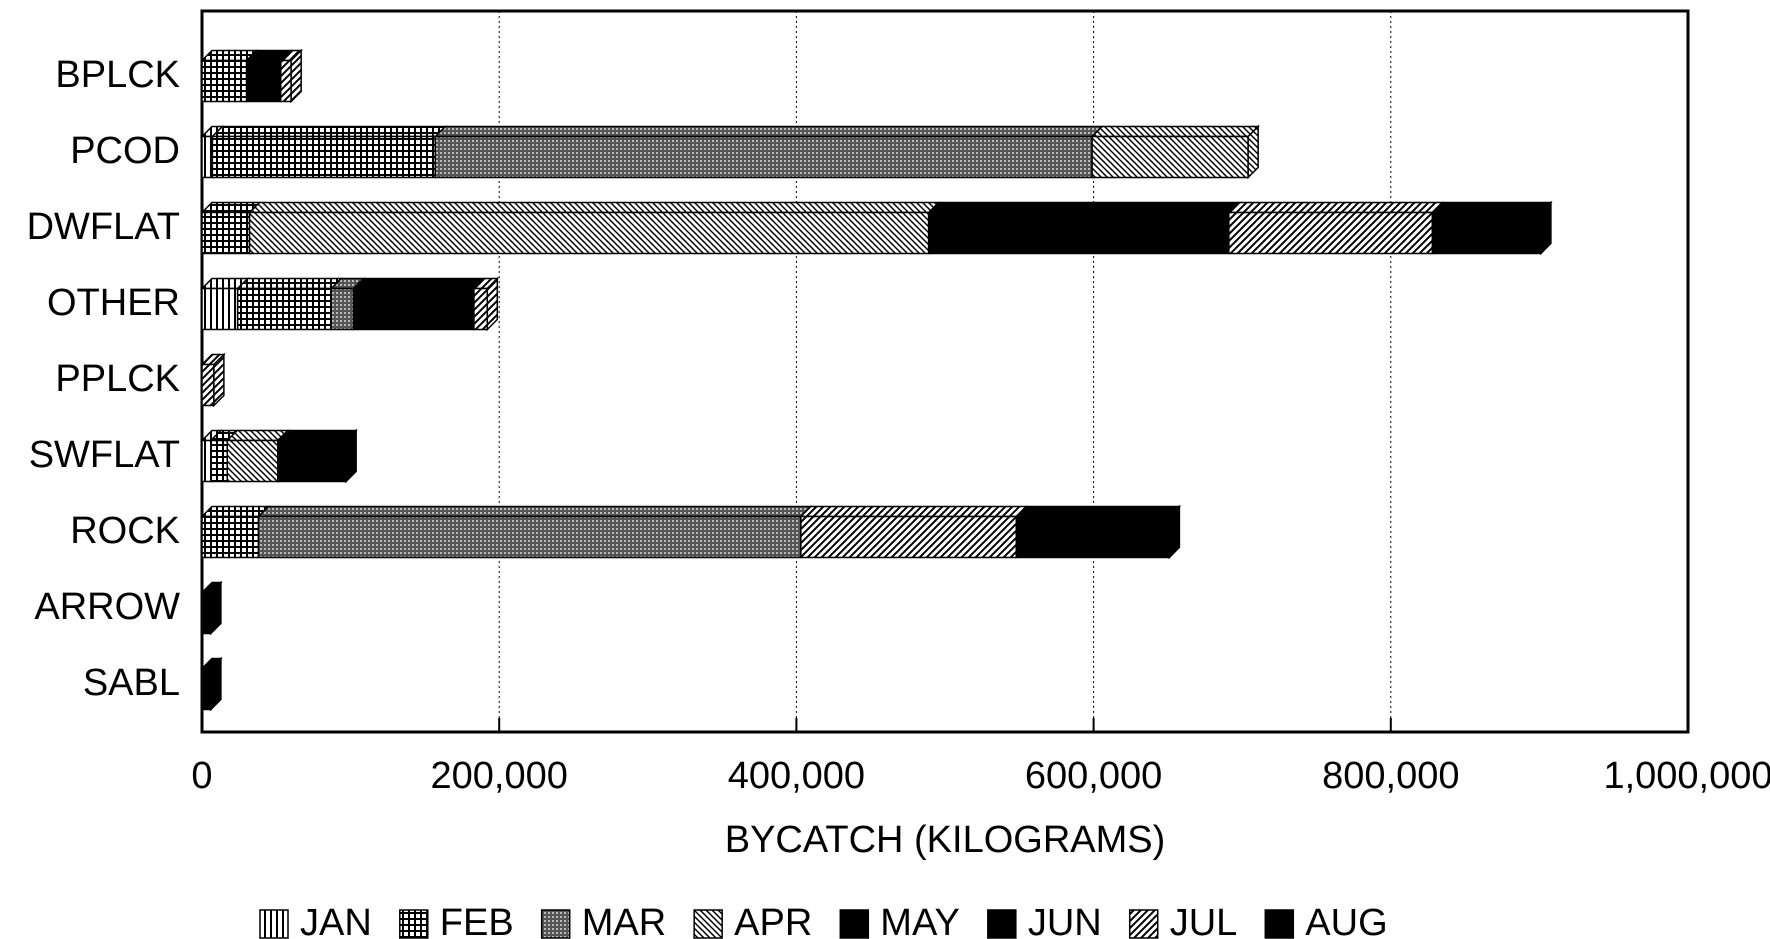 The image size is (1770, 939). Describe the element at coordinates (117, 75) in the screenshot. I see `y-tick-label: BPLCK` at that location.